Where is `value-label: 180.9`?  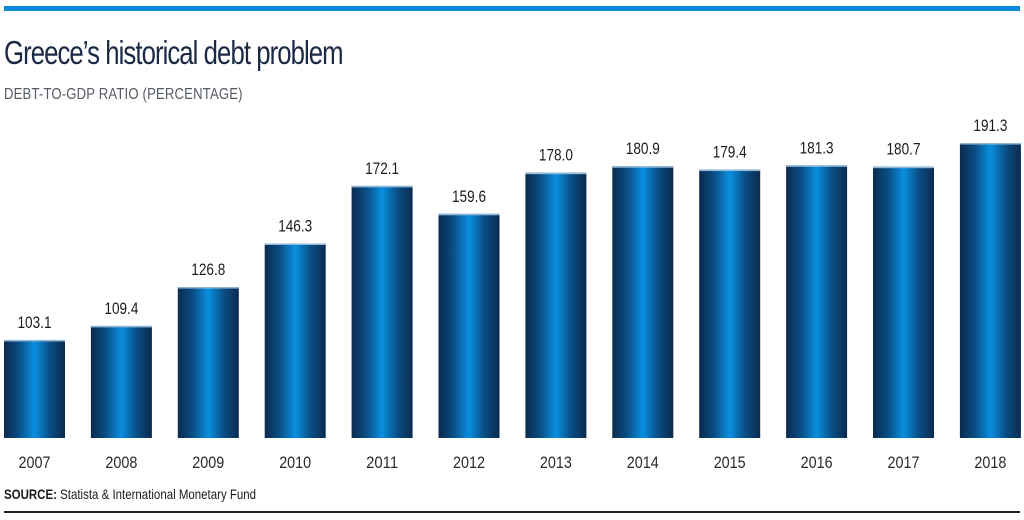
value-label: 180.9 is located at coordinates (643, 148).